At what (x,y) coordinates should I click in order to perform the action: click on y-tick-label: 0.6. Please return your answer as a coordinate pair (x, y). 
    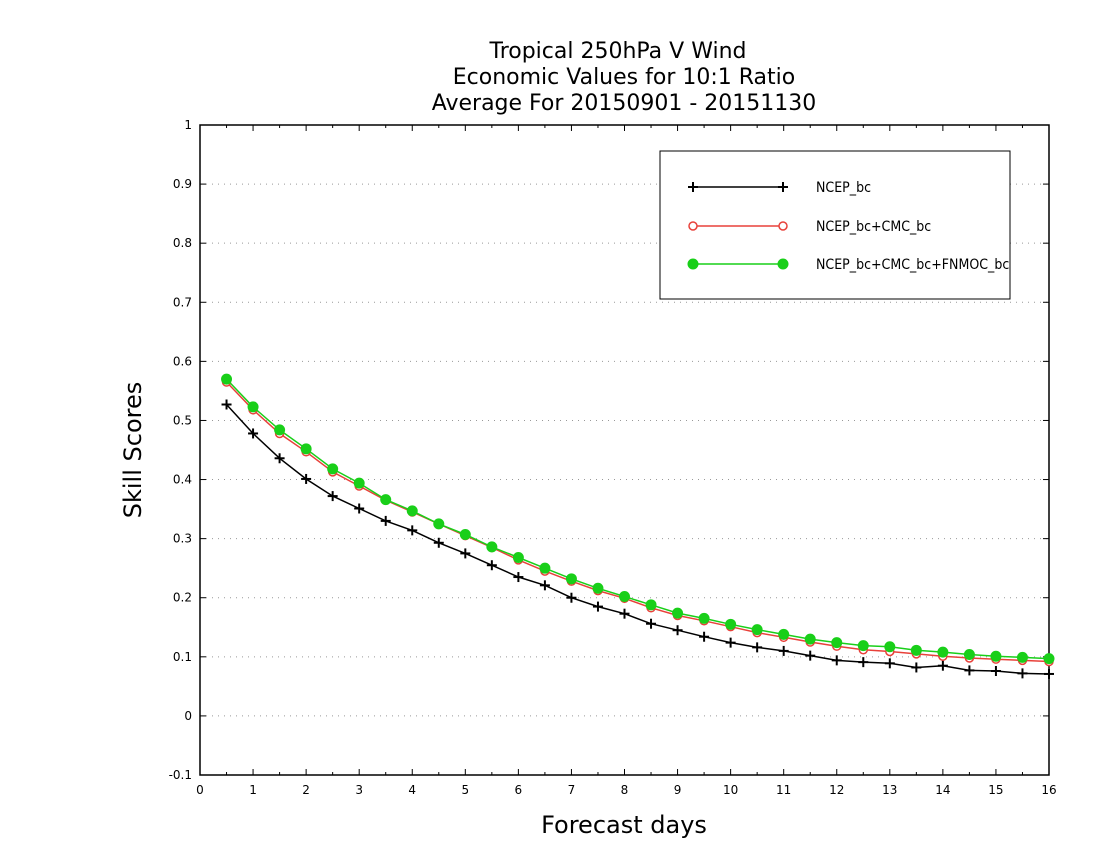
    Looking at the image, I should click on (182, 361).